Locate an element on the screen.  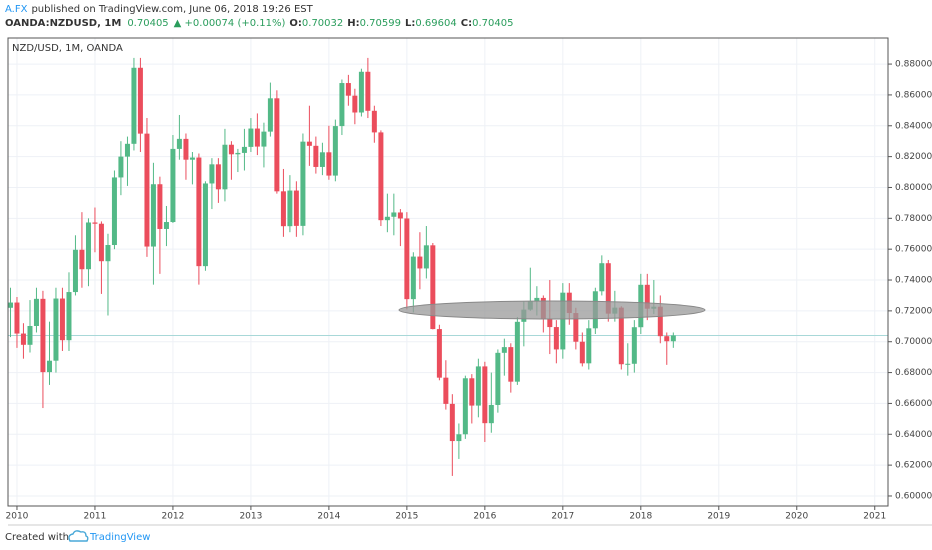
symbol: OANDA:NZDUSD, 1M is located at coordinates (63, 23).